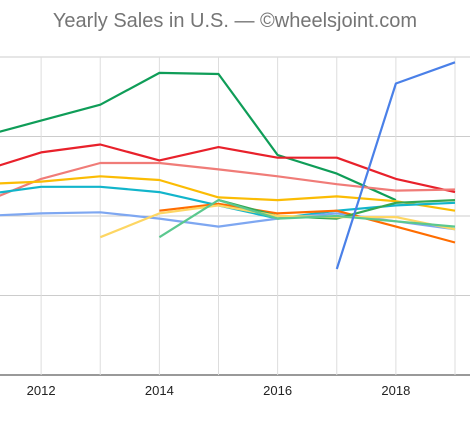 The height and width of the screenshot is (425, 470). What do you see at coordinates (395, 390) in the screenshot?
I see `x-tick-label: 2018` at bounding box center [395, 390].